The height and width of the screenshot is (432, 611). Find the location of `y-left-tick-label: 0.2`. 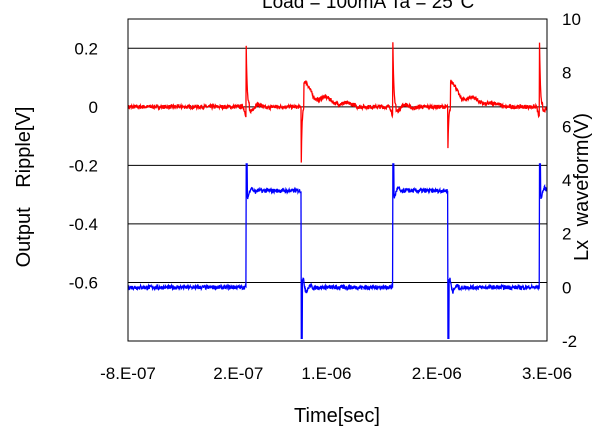

y-left-tick-label: 0.2 is located at coordinates (86, 48).